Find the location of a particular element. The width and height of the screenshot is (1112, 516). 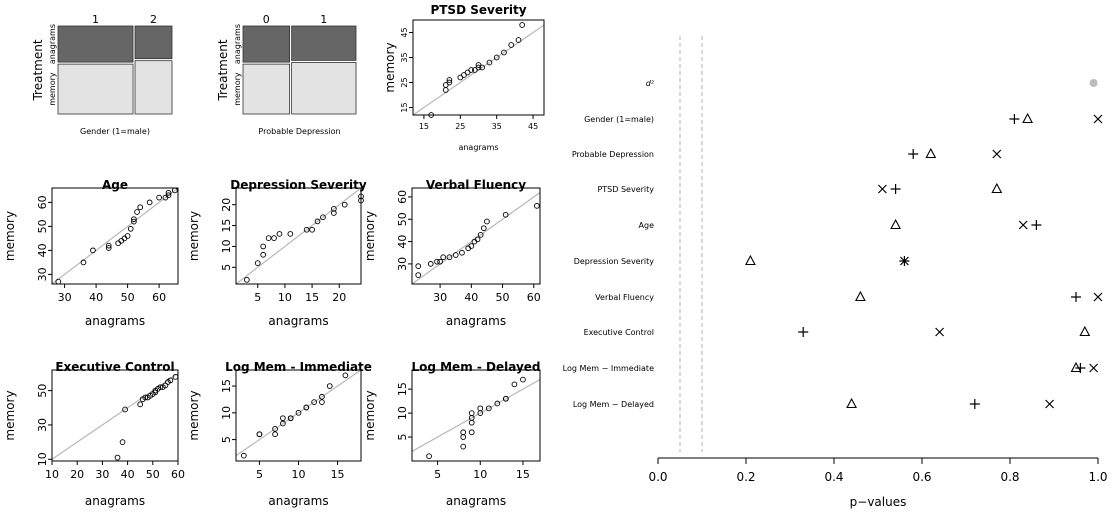

qq-title: Verbal Fluency is located at coordinates (476, 185).